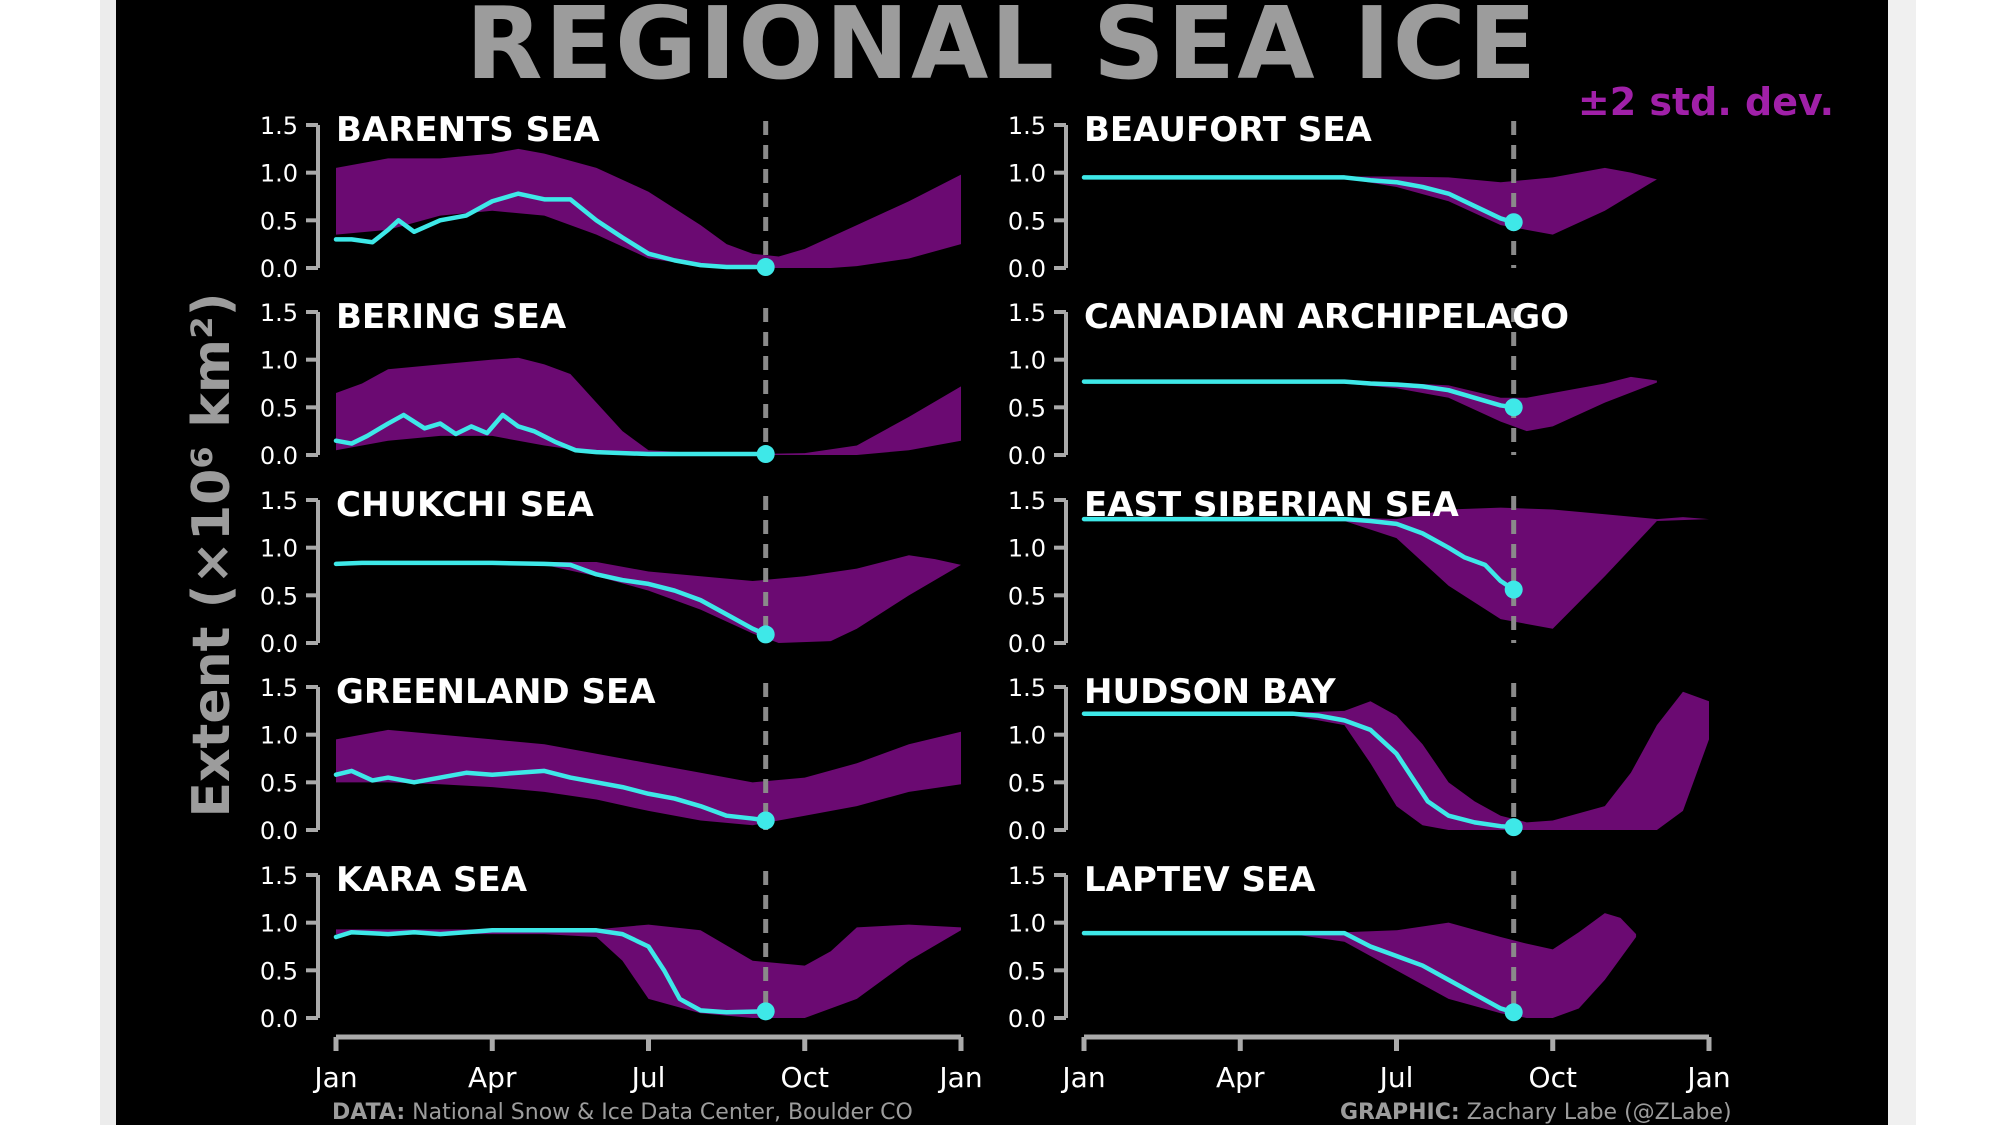  Describe the element at coordinates (212, 554) in the screenshot. I see `y-axis-label: Extent (×10⁶ km²)` at that location.